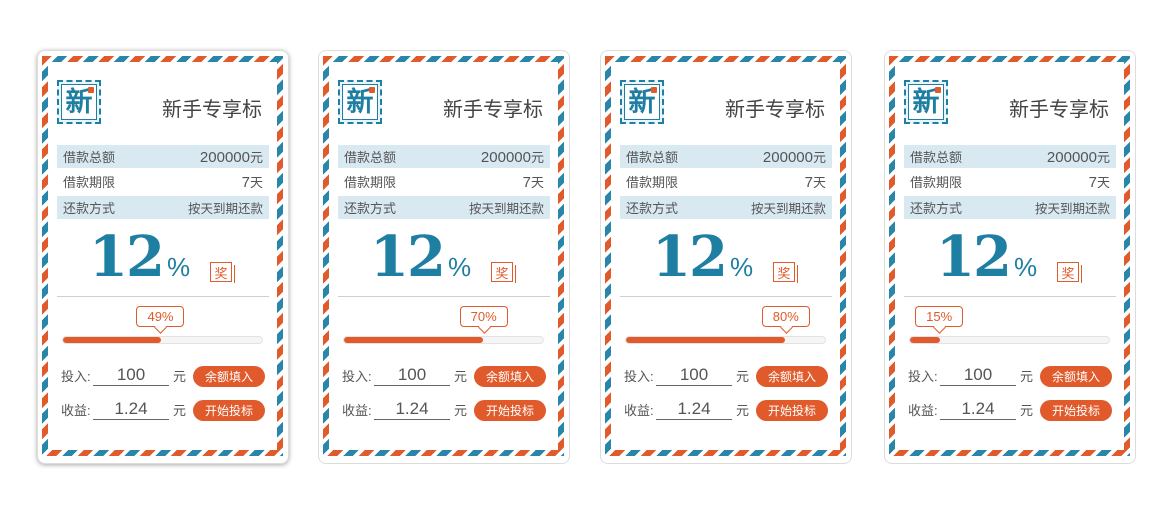  Describe the element at coordinates (160, 316) in the screenshot. I see `progress-bubble: 49%` at that location.